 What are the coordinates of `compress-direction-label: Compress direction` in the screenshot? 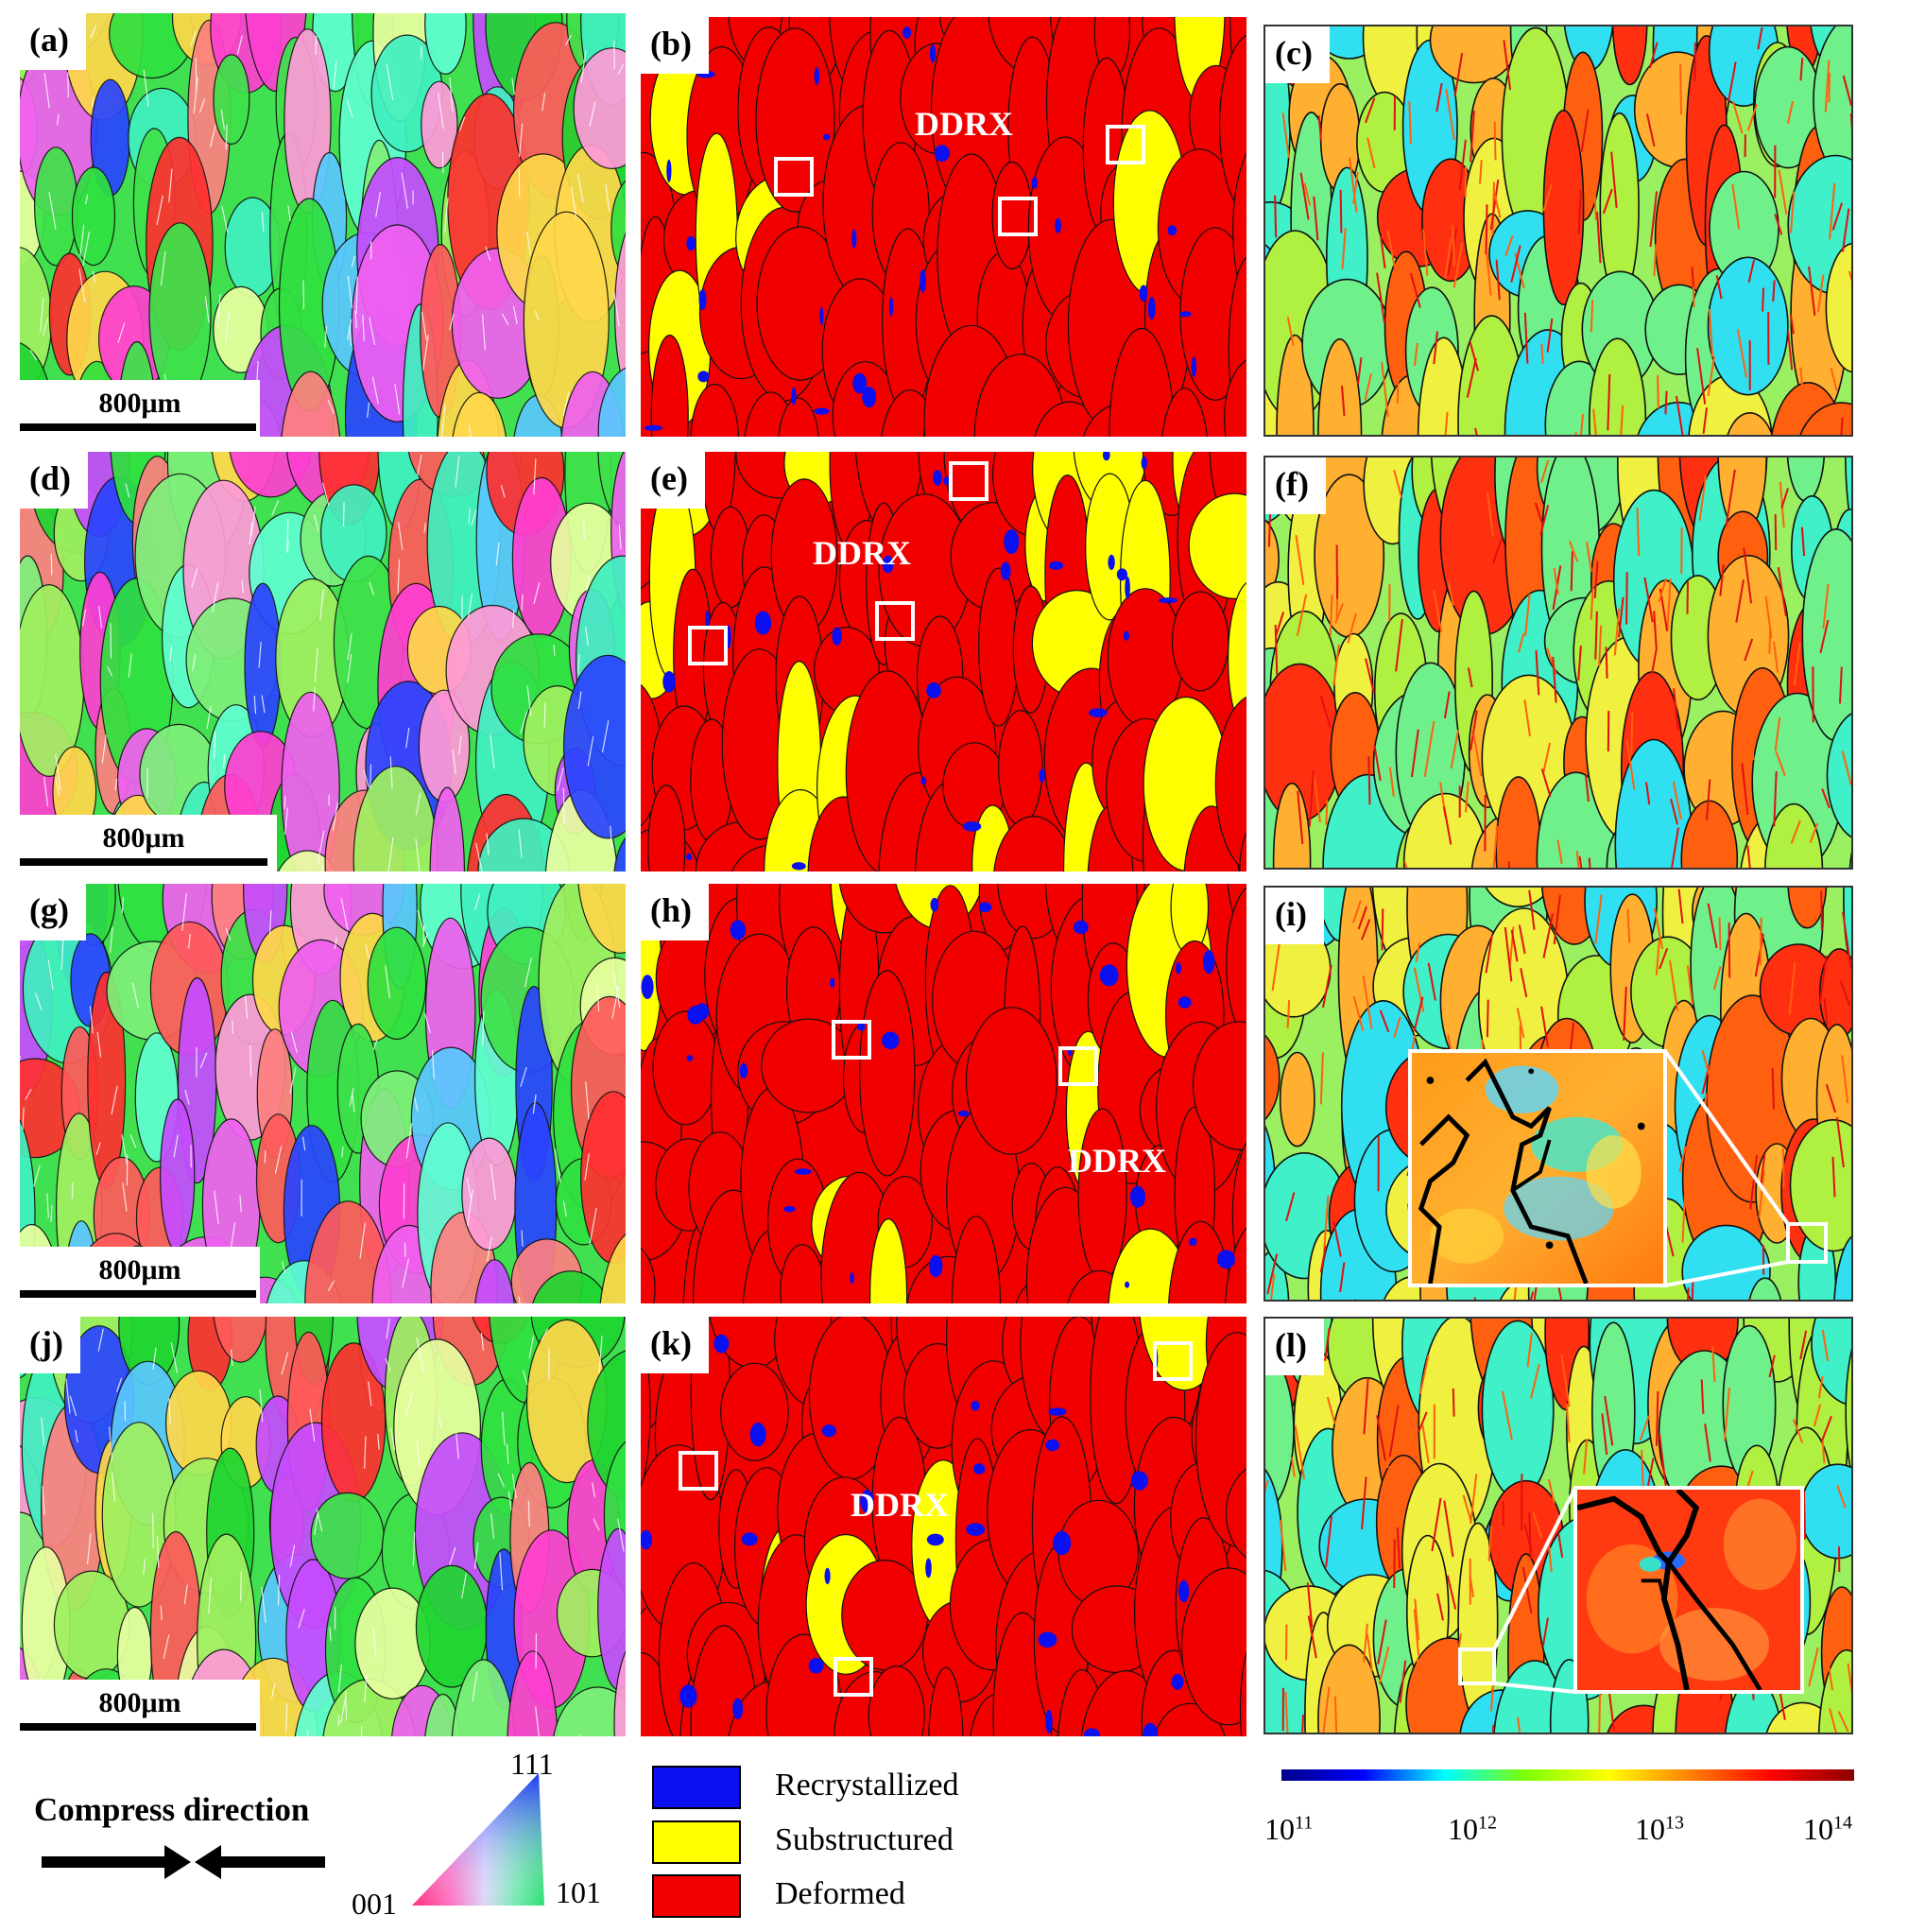 It's located at (172, 1809).